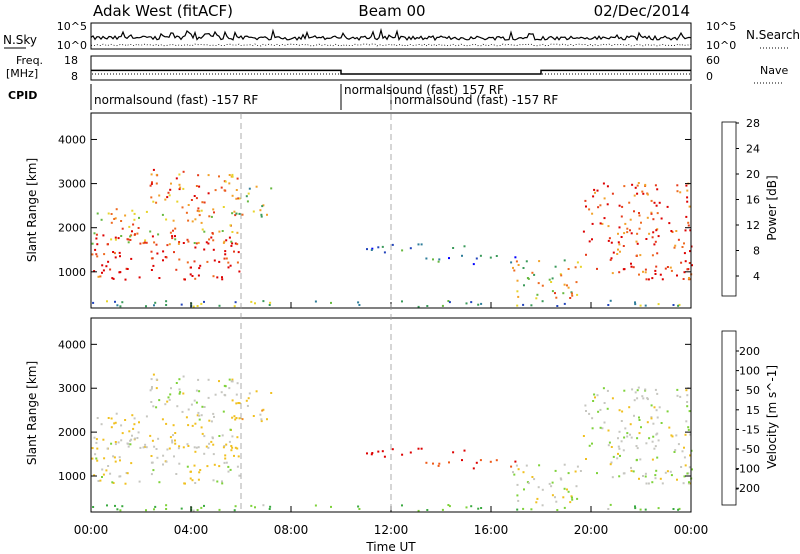 The height and width of the screenshot is (554, 800). I want to click on nsky-label: N.Sky, so click(20, 40).